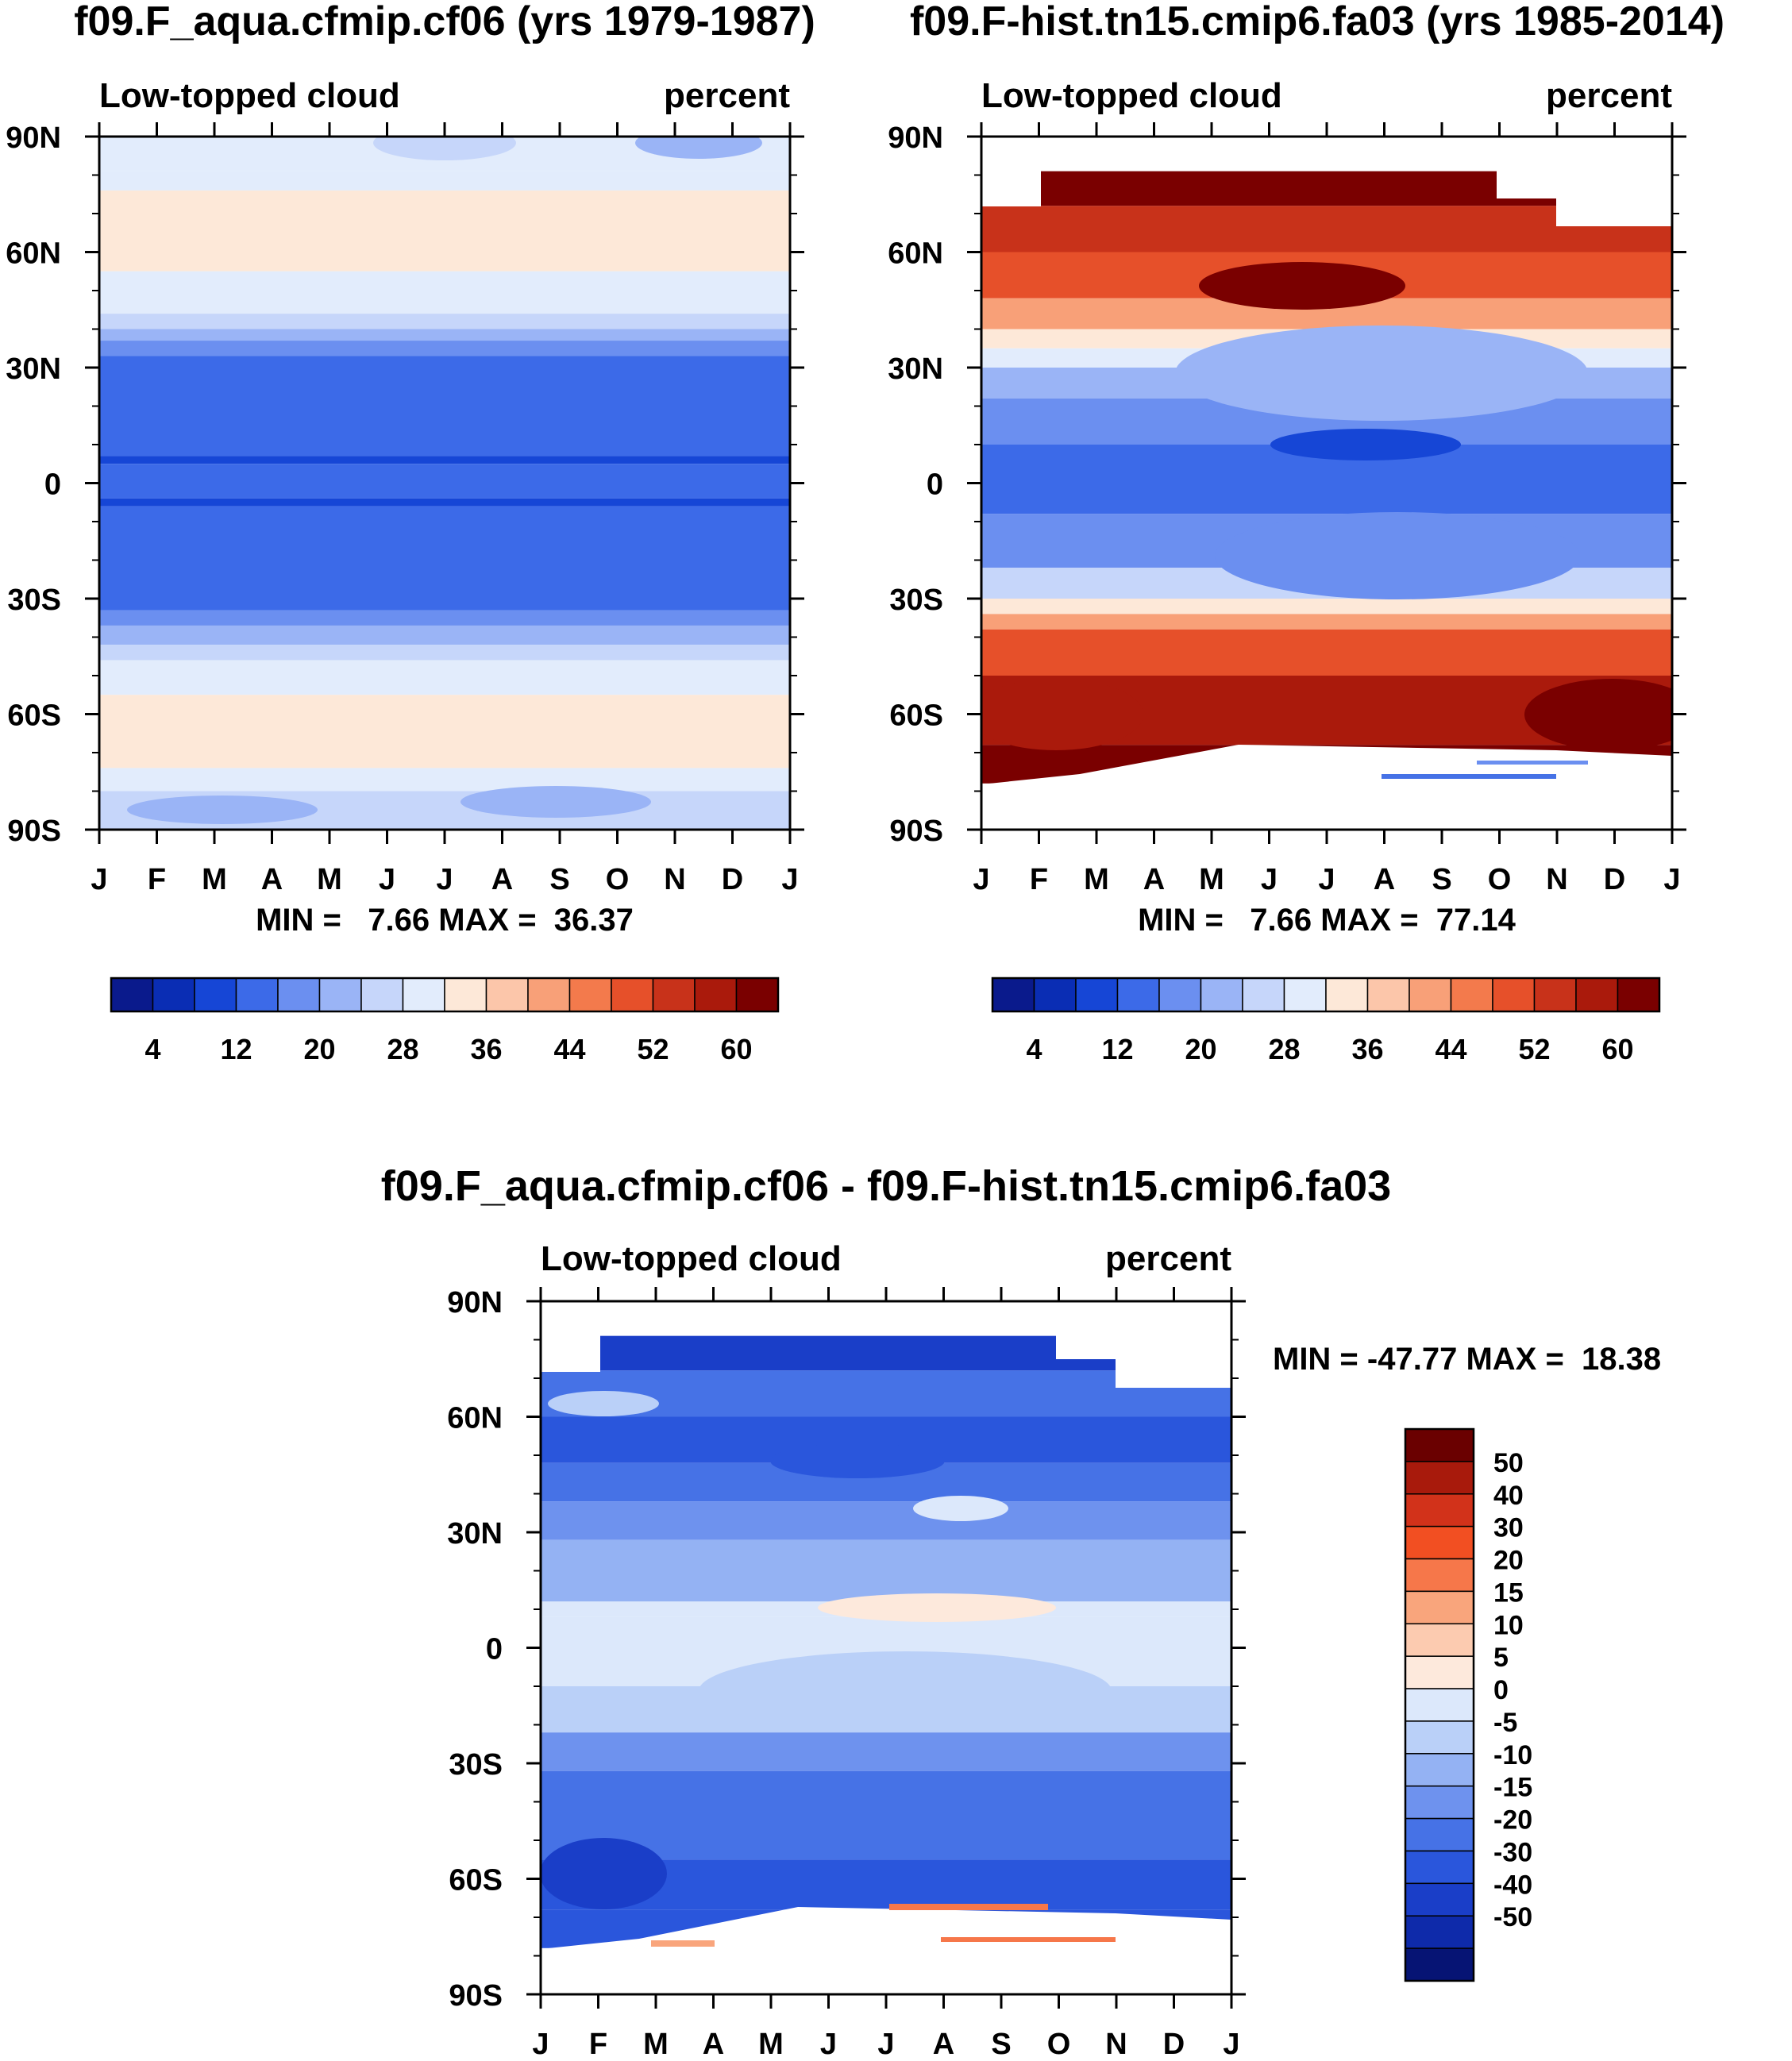  I want to click on colorbar-label: 12, so click(1117, 1049).